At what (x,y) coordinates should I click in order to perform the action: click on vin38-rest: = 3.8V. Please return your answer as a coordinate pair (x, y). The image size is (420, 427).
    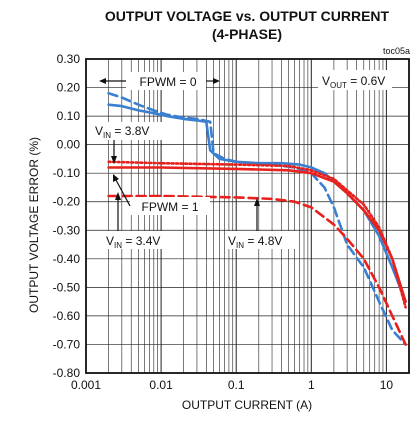
    Looking at the image, I should click on (130, 131).